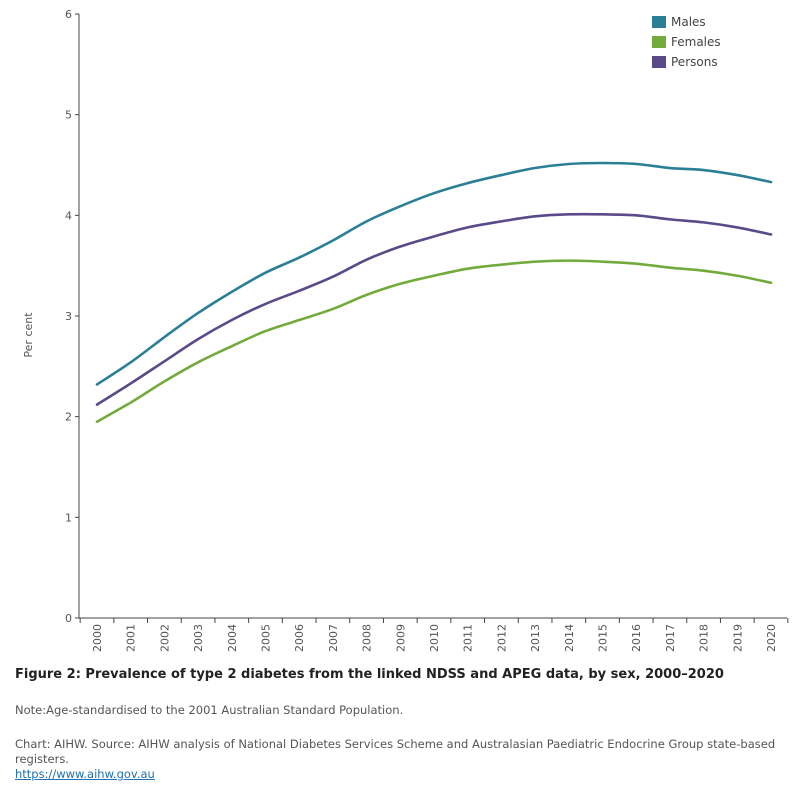  I want to click on legend-swatch-females, so click(659, 42).